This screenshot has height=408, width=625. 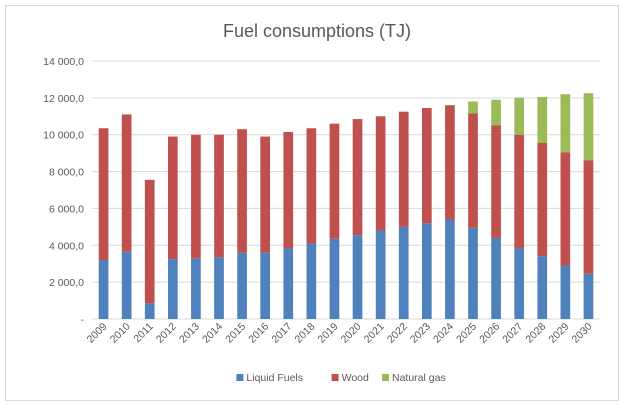 I want to click on x-tick-label: 2027, so click(x=512, y=333).